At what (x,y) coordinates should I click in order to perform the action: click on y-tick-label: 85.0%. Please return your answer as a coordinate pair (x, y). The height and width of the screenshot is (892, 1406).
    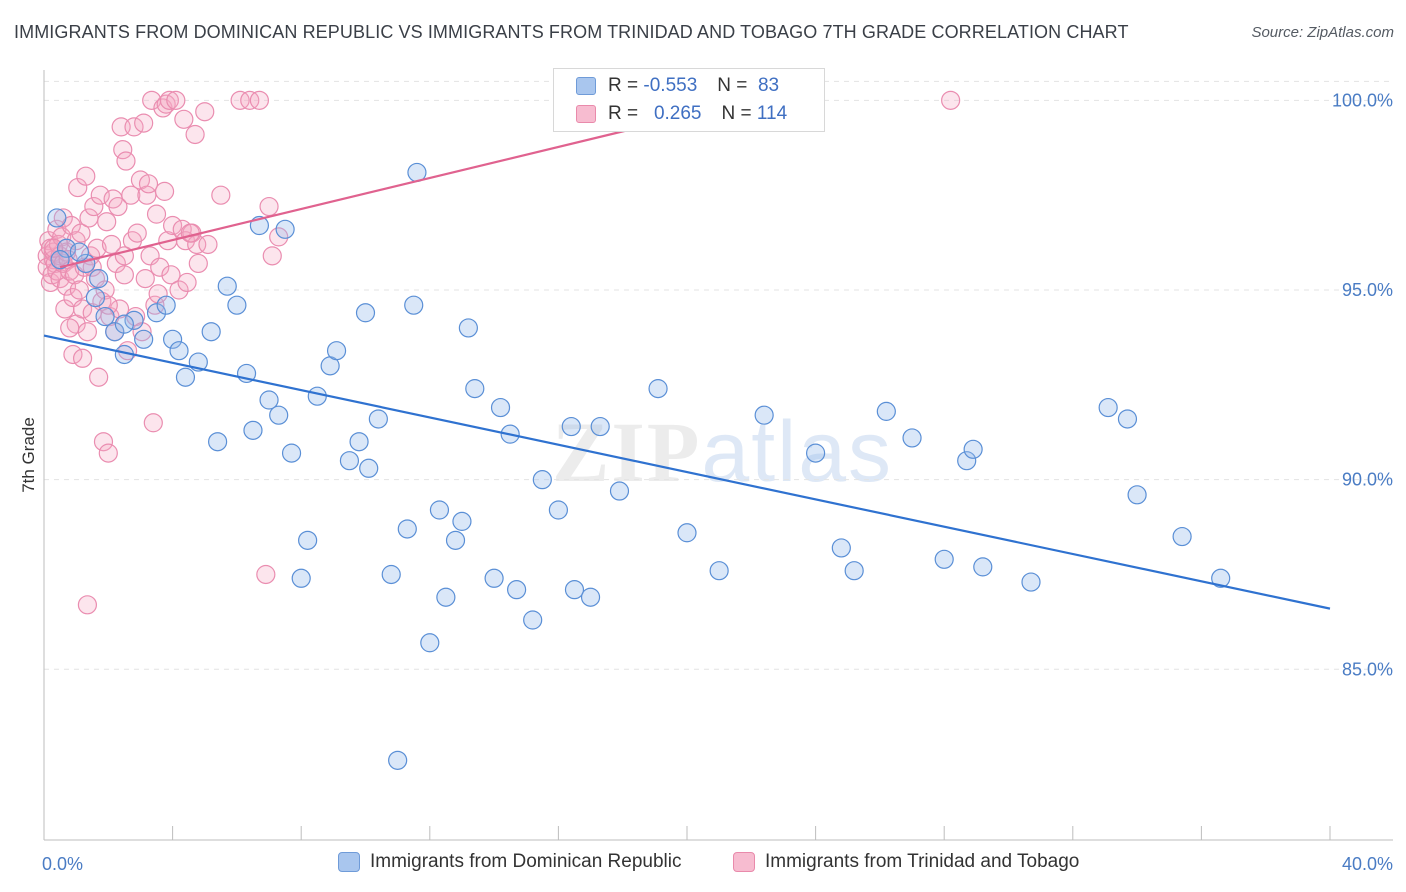
    Looking at the image, I should click on (1367, 669).